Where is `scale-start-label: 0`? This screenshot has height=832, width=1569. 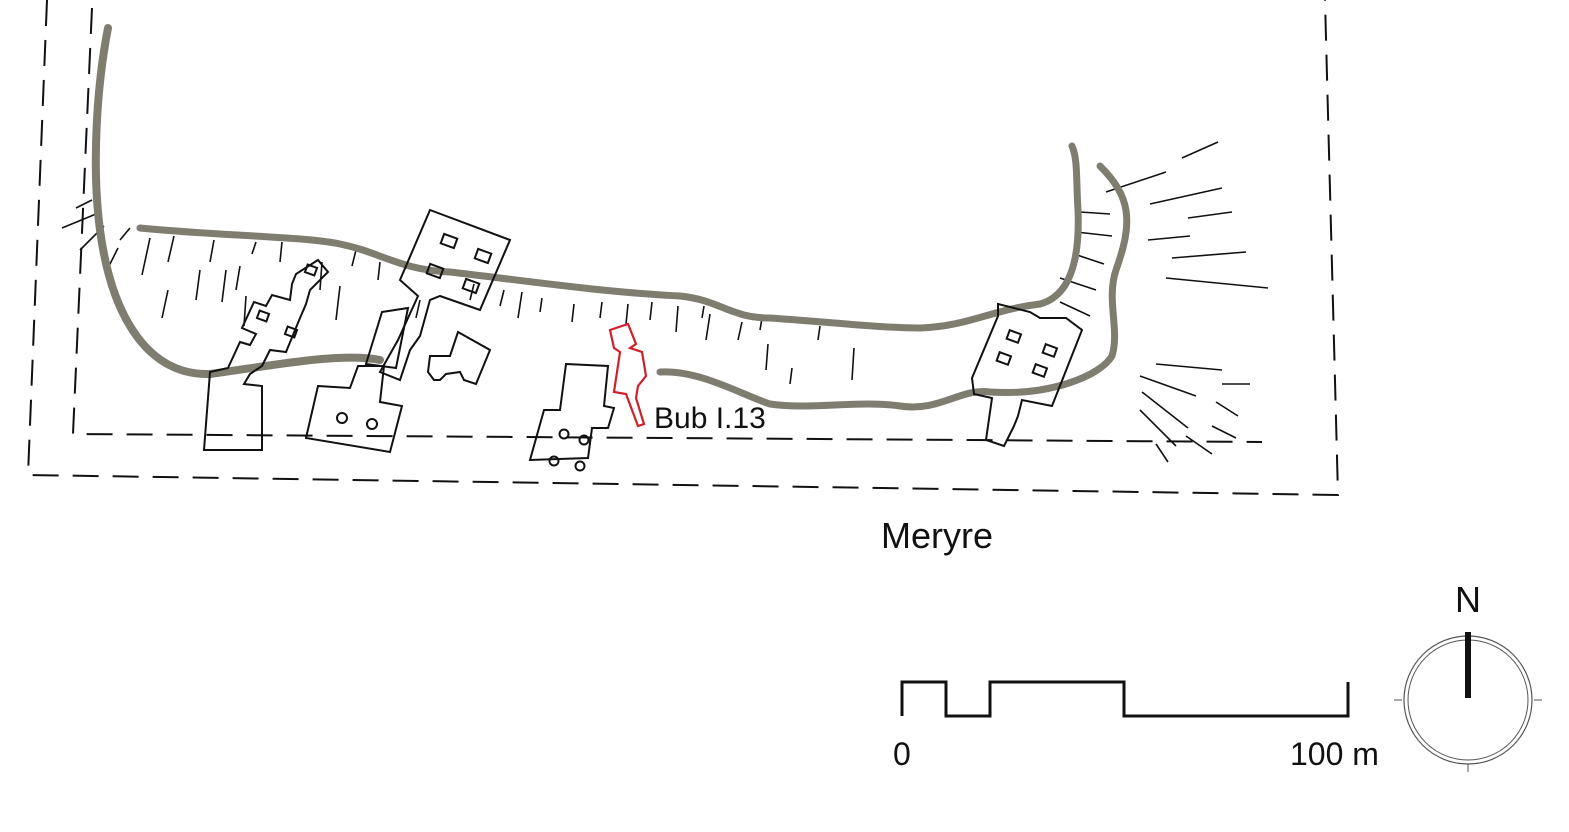
scale-start-label: 0 is located at coordinates (902, 754).